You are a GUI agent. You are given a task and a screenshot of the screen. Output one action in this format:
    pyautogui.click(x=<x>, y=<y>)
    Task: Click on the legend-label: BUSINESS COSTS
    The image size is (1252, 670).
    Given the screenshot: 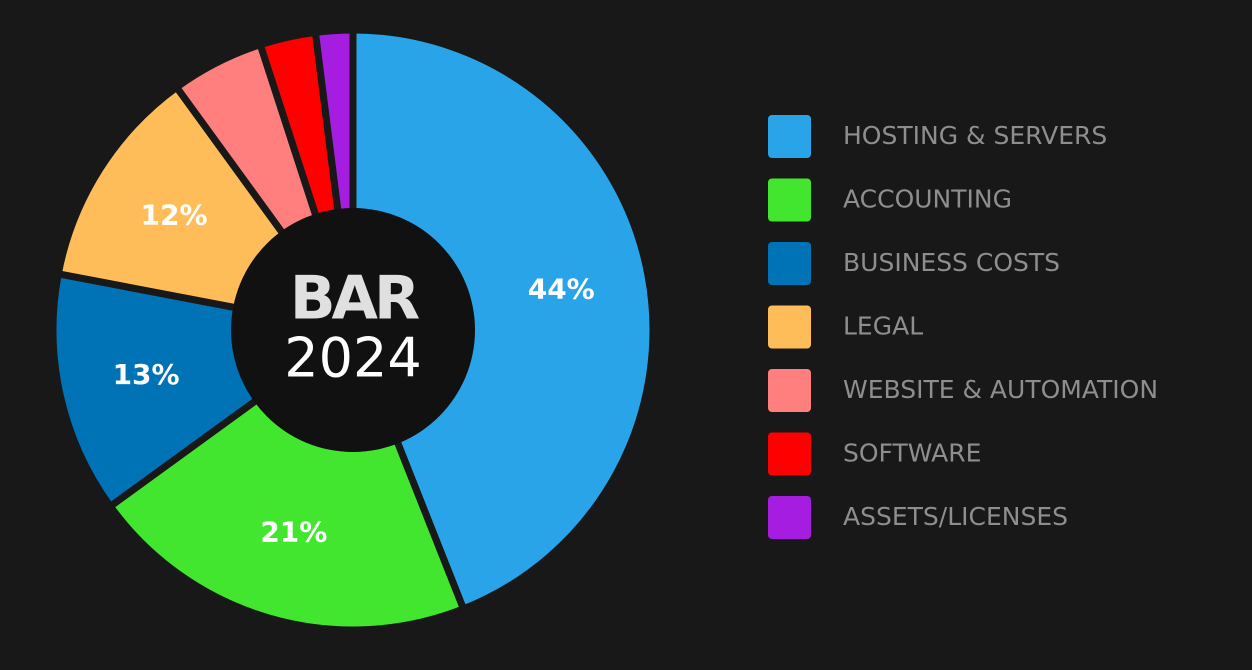 What is the action you would take?
    pyautogui.click(x=951, y=262)
    